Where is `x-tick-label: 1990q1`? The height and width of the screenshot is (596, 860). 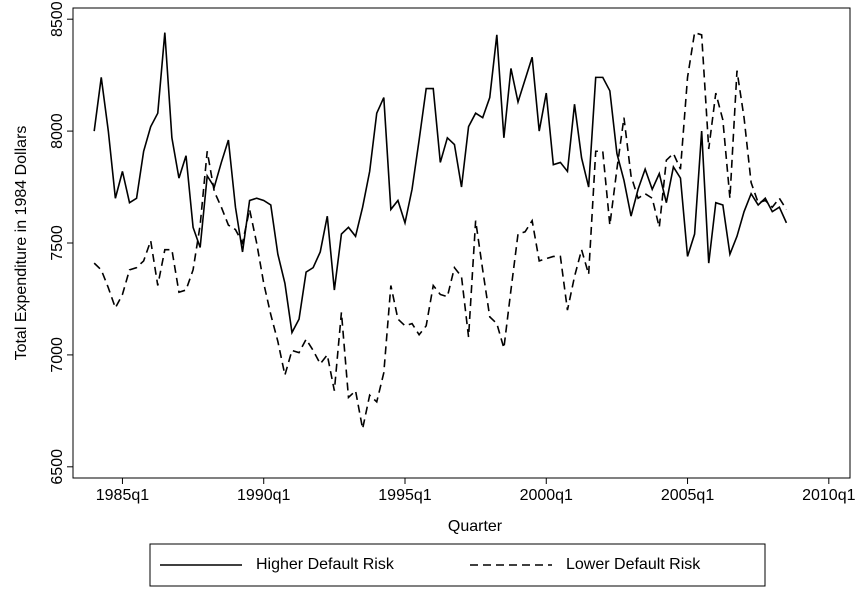 x-tick-label: 1990q1 is located at coordinates (263, 495).